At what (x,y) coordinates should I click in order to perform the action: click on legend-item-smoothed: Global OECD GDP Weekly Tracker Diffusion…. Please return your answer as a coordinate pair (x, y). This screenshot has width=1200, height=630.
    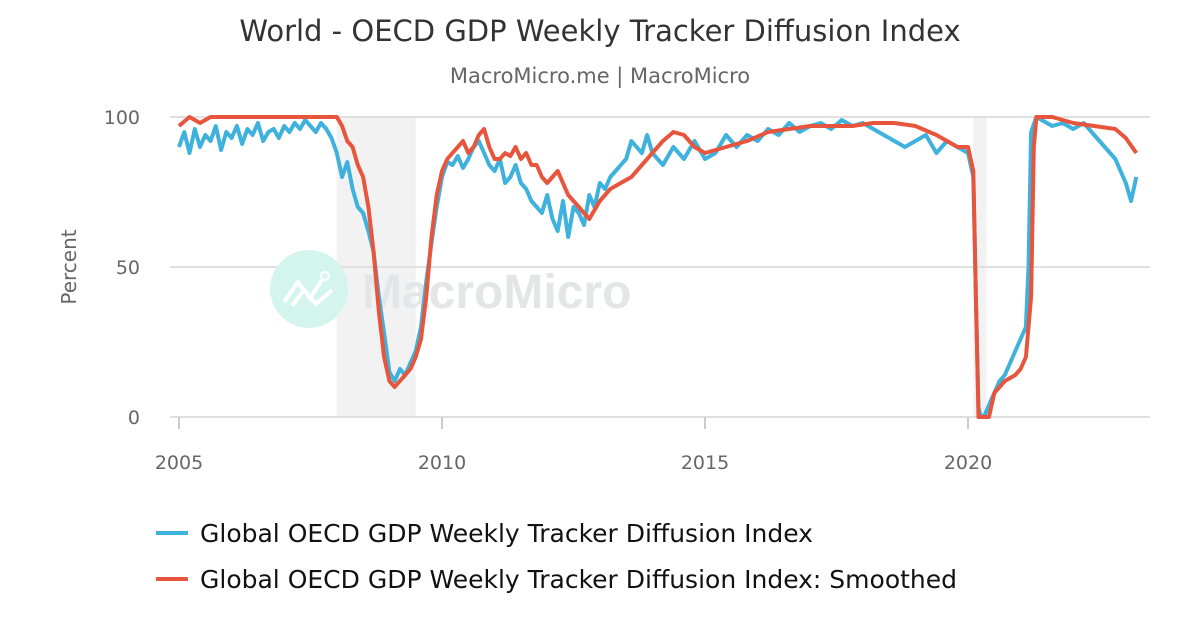
    Looking at the image, I should click on (556, 579).